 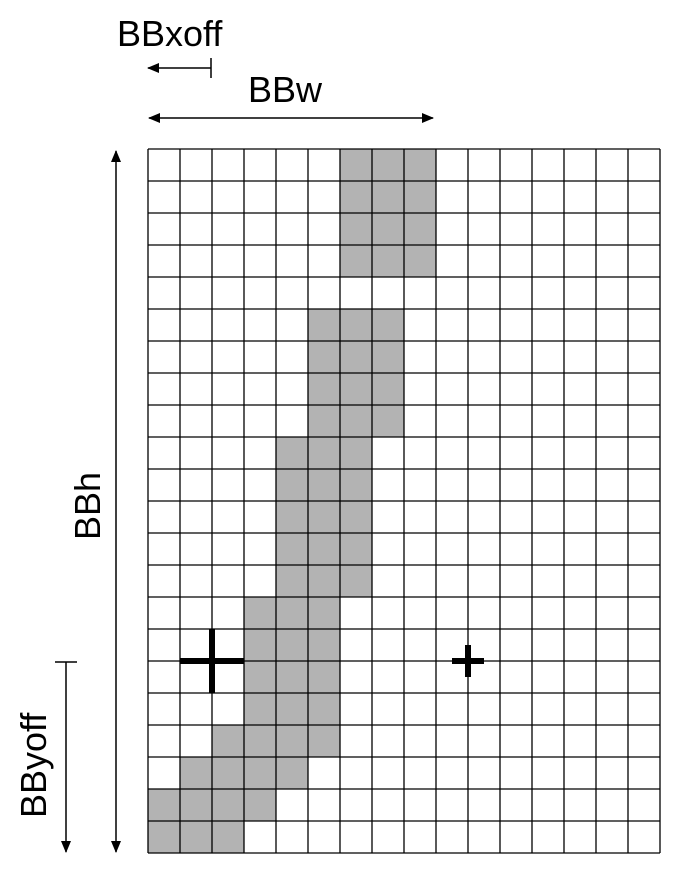 What do you see at coordinates (66, 757) in the screenshot?
I see `bbyoff-arrow` at bounding box center [66, 757].